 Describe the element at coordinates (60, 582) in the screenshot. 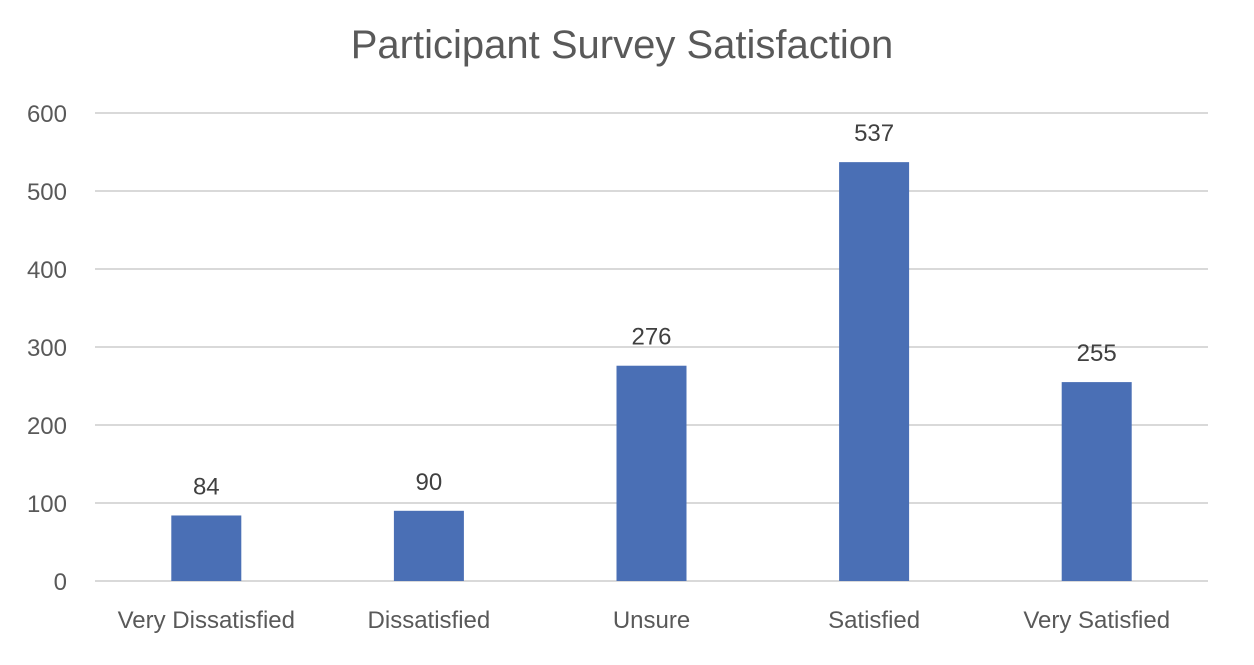

I see `y-tick-label: 0` at that location.